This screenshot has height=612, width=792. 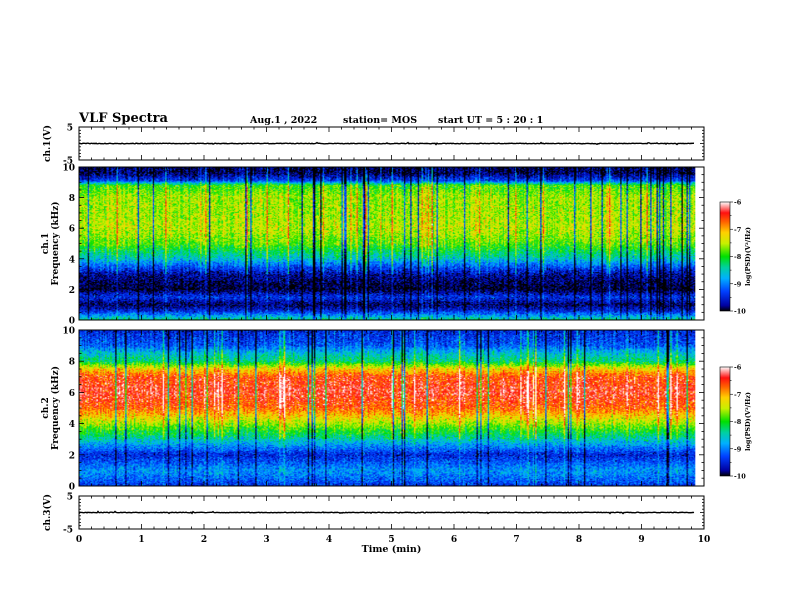 What do you see at coordinates (47, 143) in the screenshot?
I see `ch1-voltage-ylabel: ch.1(V)` at bounding box center [47, 143].